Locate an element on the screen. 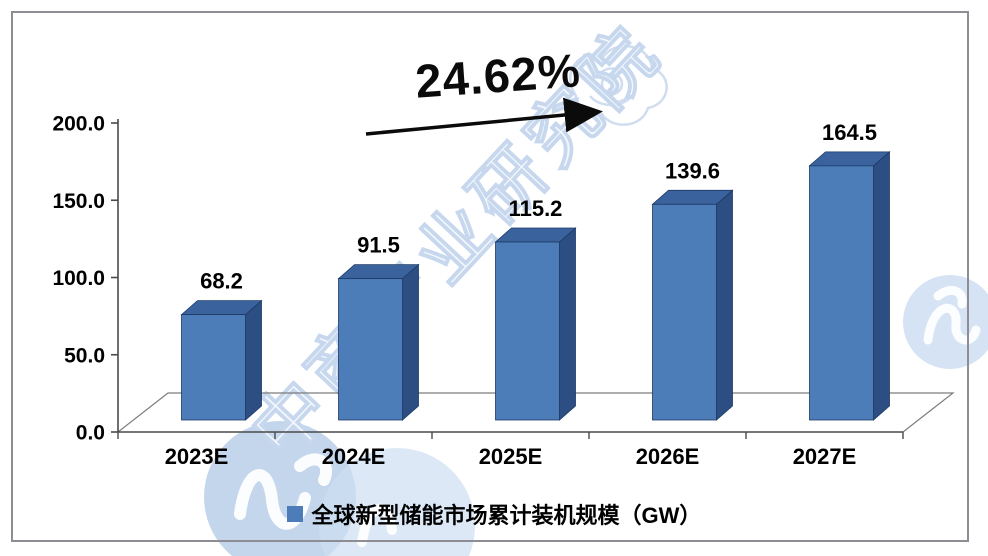  bar-value-label: 139.6 is located at coordinates (692, 170).